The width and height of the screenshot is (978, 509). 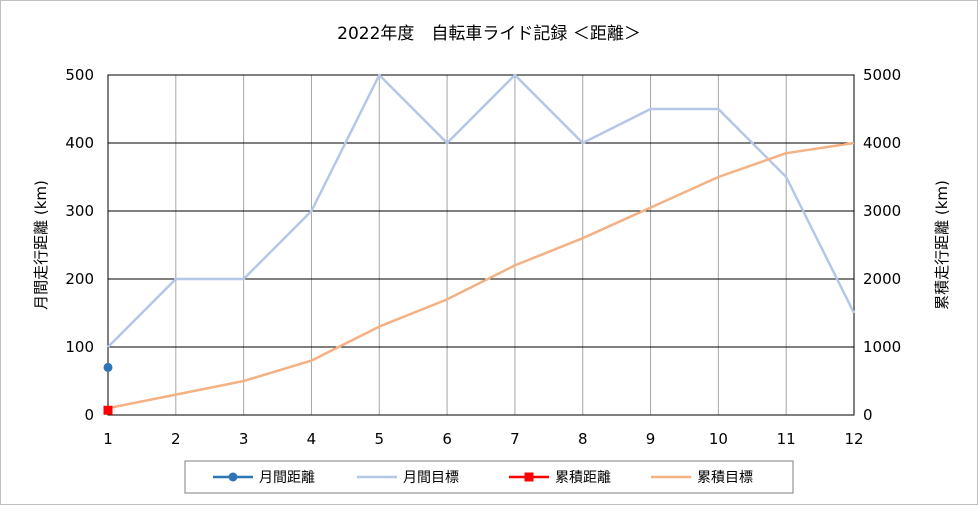 I want to click on legend-entry-3: 累積距離, so click(x=560, y=477).